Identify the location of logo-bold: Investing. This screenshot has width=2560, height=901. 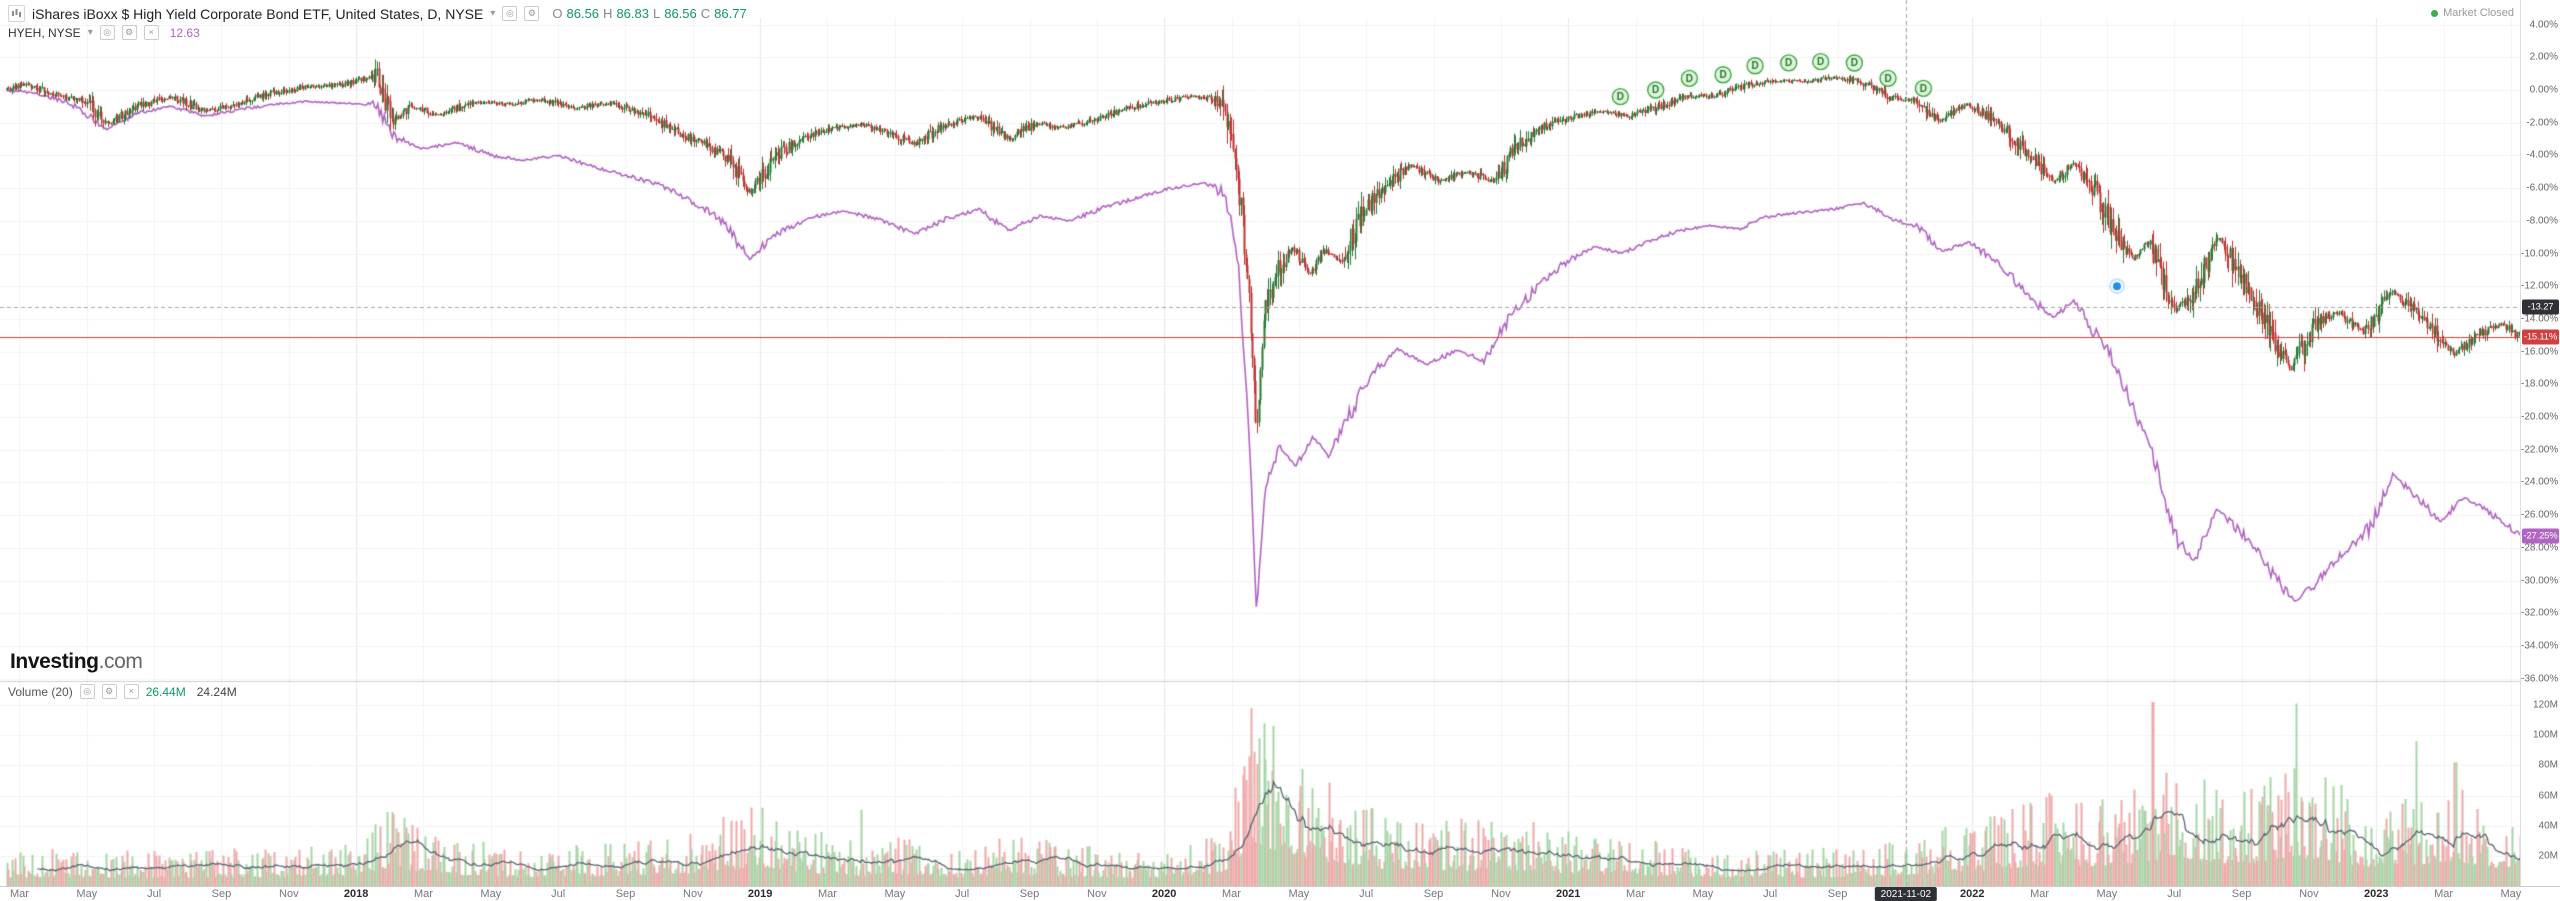
(54, 661).